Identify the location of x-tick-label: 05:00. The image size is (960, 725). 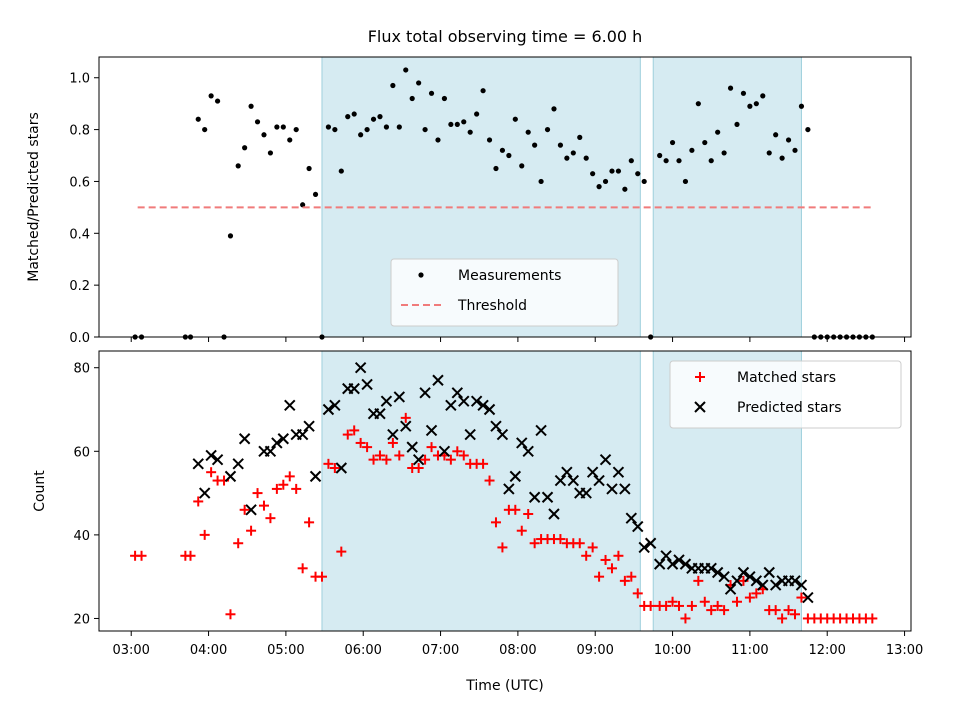
(285, 650).